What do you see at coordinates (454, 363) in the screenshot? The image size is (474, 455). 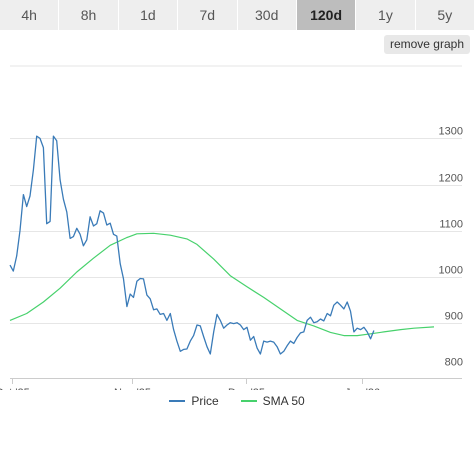 I see `y-tick-label-800: 800` at bounding box center [454, 363].